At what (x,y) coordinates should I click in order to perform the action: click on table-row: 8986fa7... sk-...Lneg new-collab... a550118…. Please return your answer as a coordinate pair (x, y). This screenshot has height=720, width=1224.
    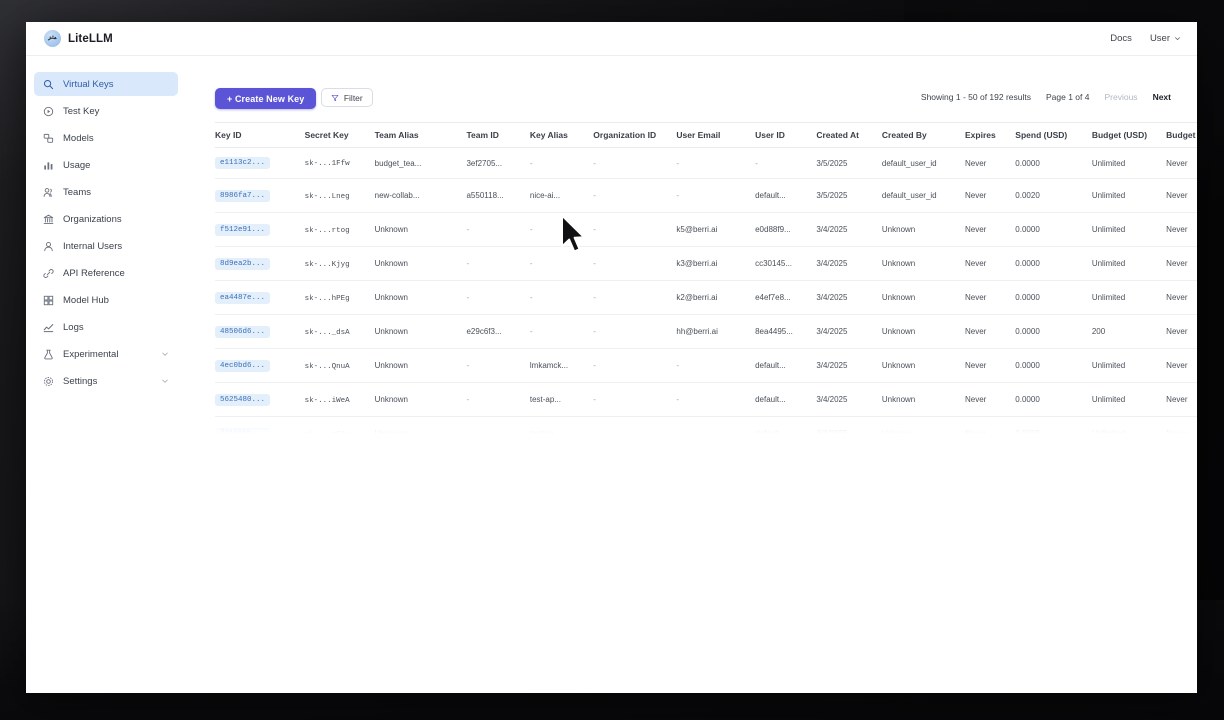
    Looking at the image, I should click on (706, 195).